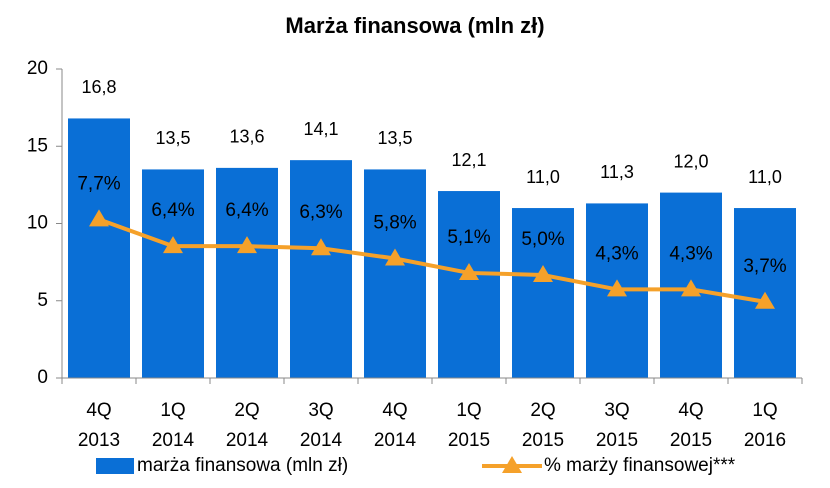 The image size is (830, 488). Describe the element at coordinates (115, 466) in the screenshot. I see `legend-swatch` at that location.